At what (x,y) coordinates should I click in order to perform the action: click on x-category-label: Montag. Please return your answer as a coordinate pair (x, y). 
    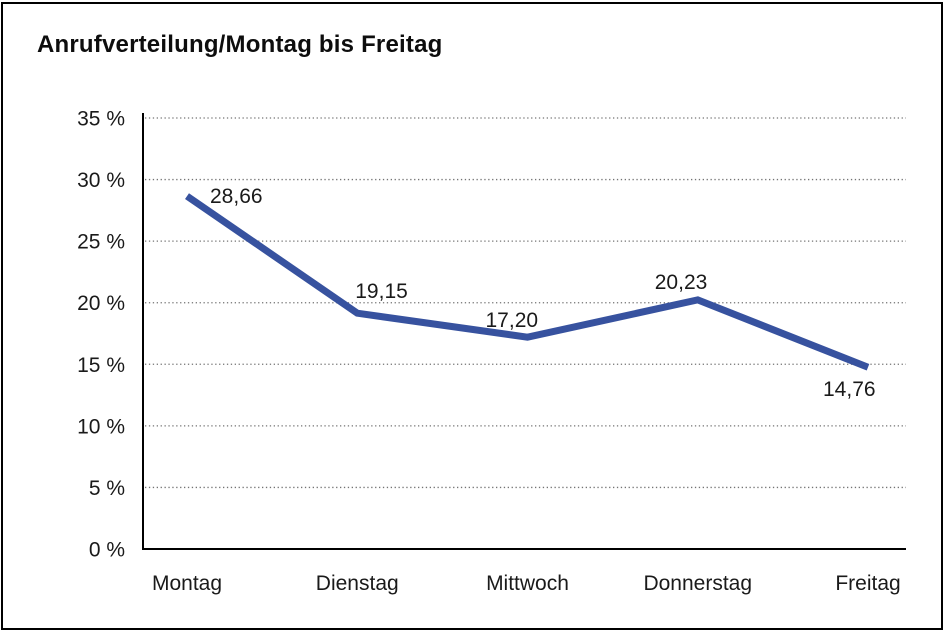
    Looking at the image, I should click on (187, 583).